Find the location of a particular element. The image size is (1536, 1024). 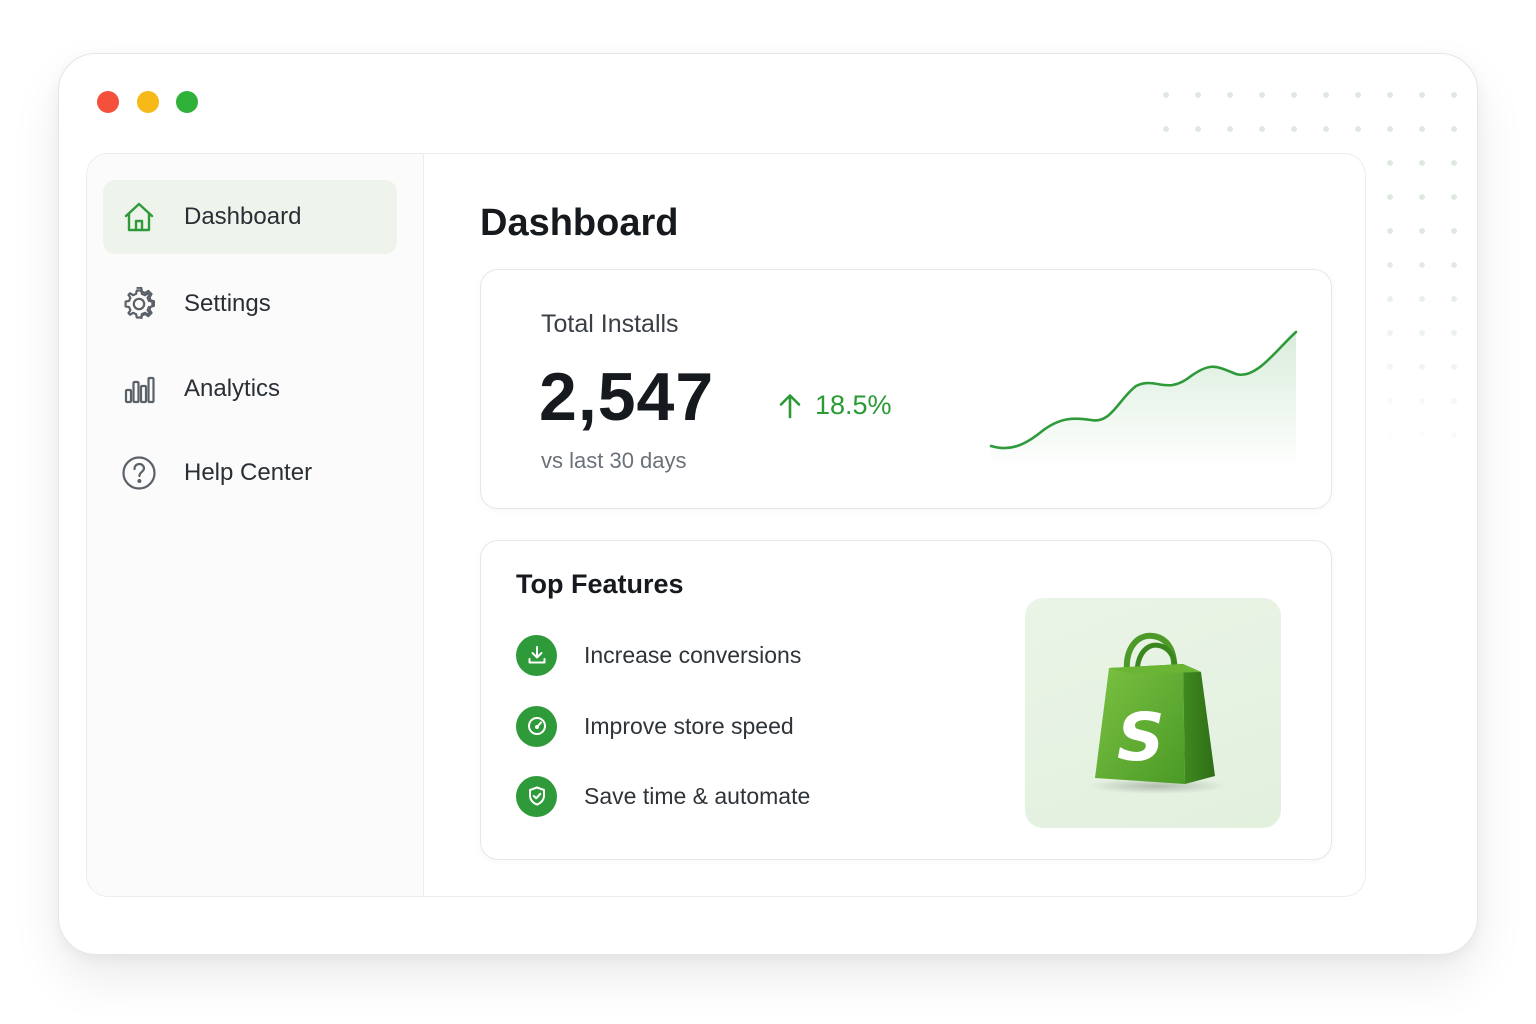

sidebar-item-dashboard: Dashboard is located at coordinates (250, 217).